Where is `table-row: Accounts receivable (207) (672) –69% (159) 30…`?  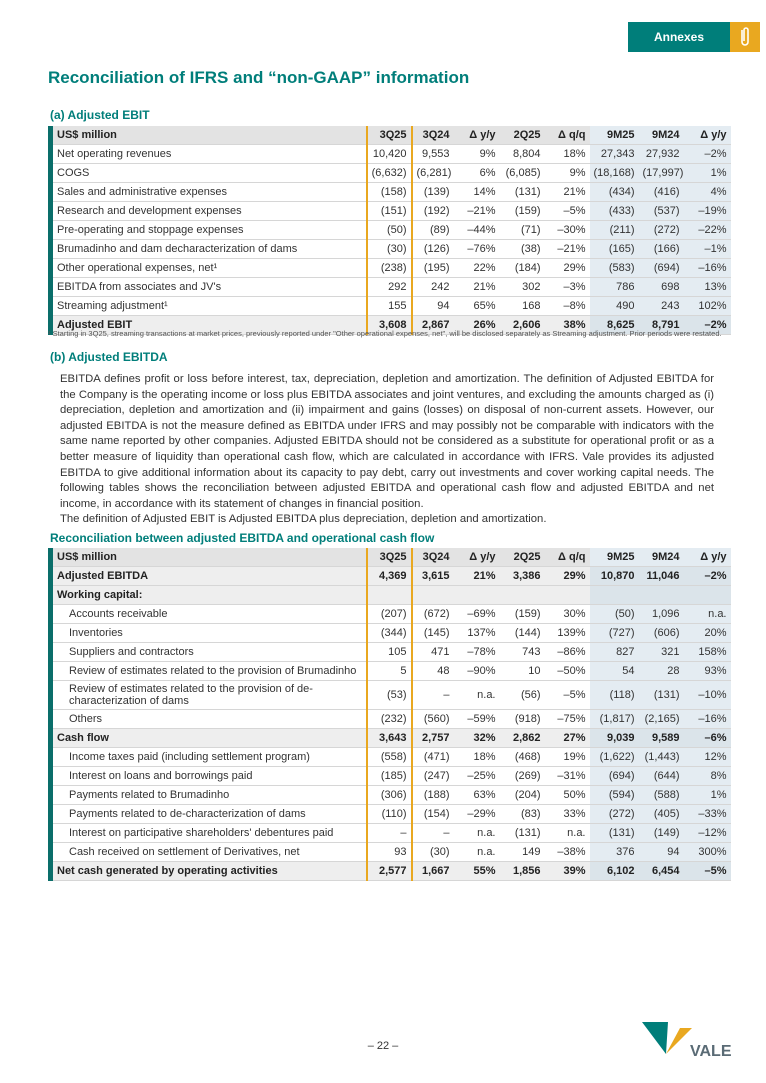 table-row: Accounts receivable (207) (672) –69% (159) 30… is located at coordinates (390, 614).